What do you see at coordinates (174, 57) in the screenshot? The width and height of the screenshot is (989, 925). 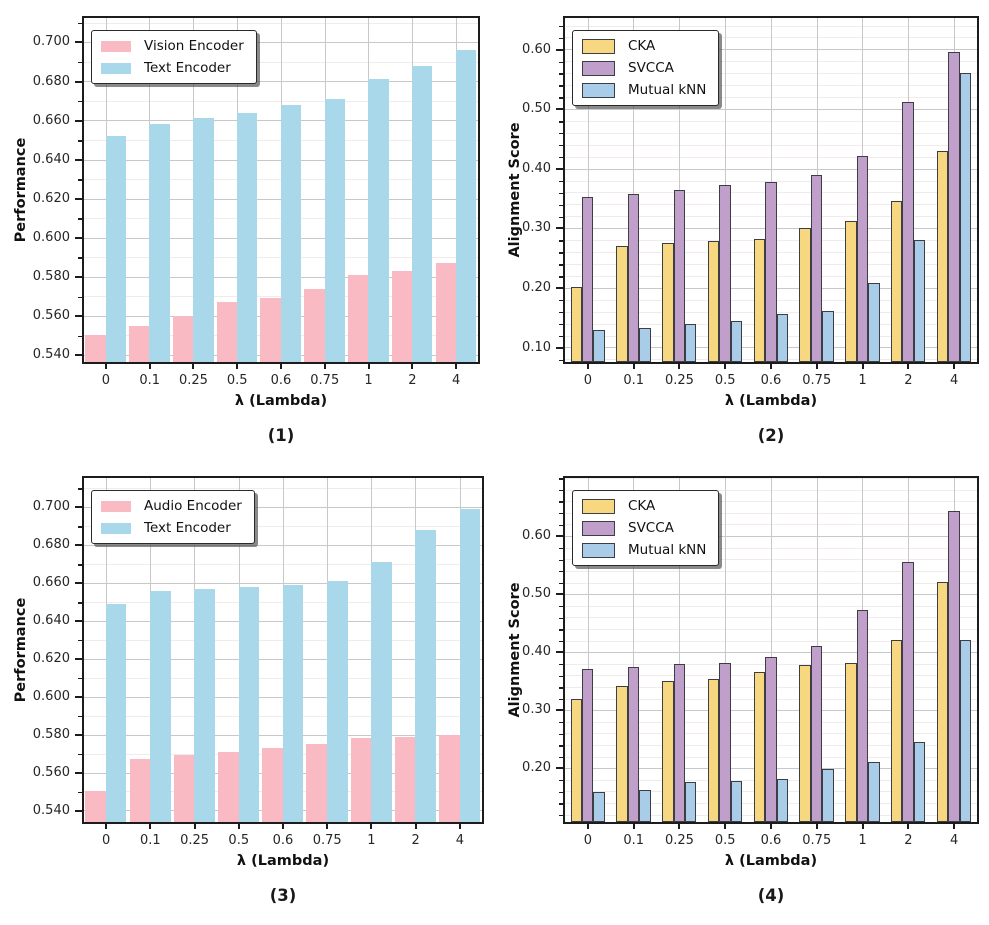 I see `legend: Vision Encoder Text Encoder` at bounding box center [174, 57].